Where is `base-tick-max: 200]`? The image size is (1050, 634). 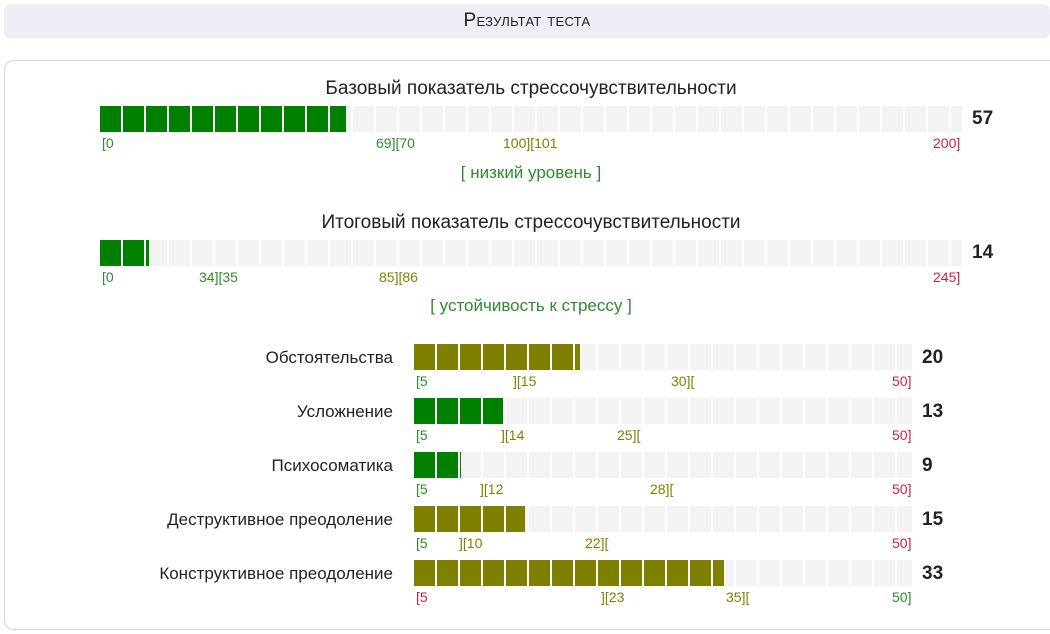 base-tick-max: 200] is located at coordinates (947, 143).